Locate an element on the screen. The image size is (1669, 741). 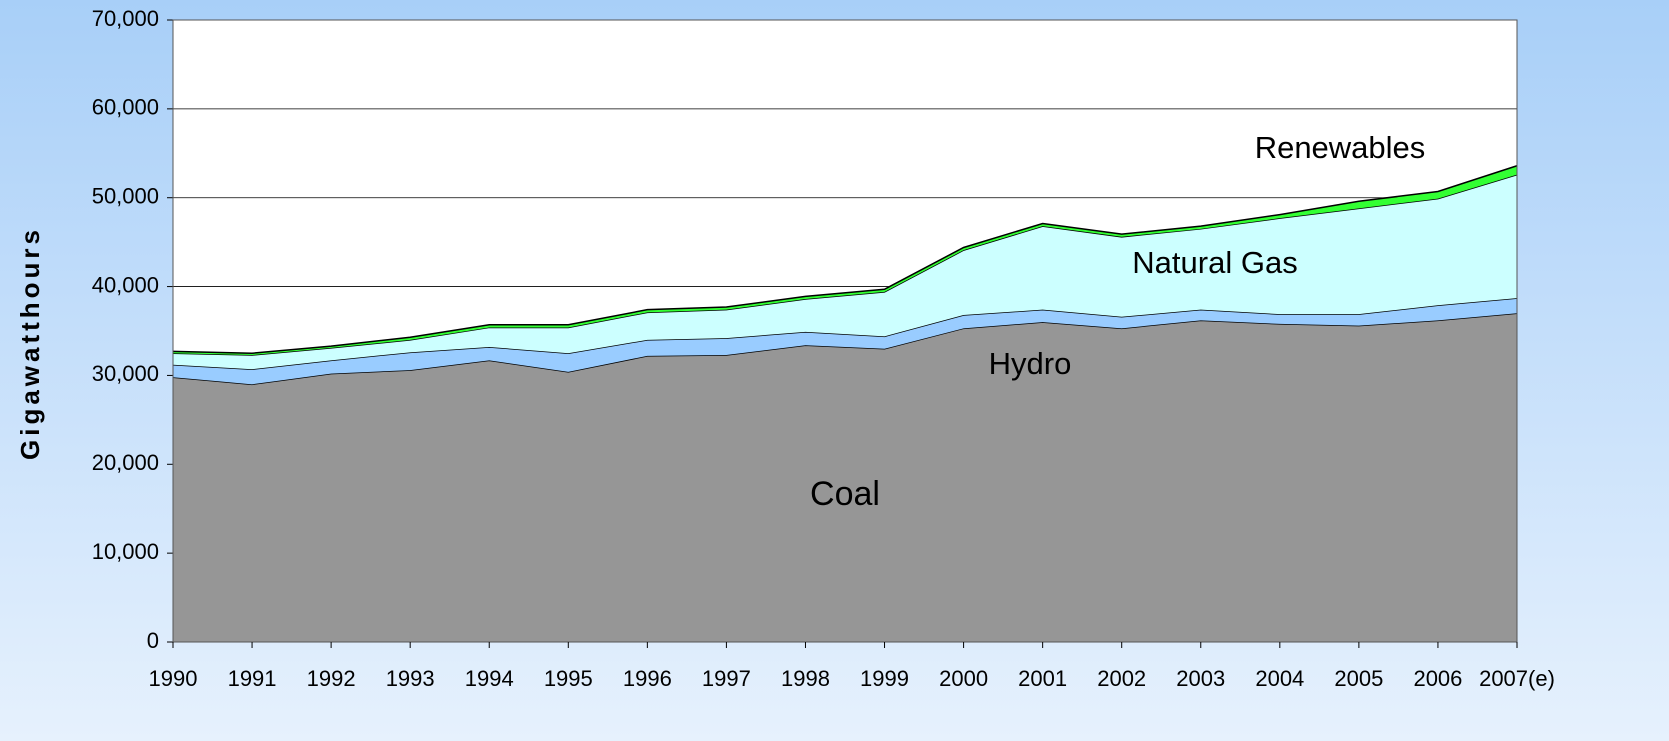
x-tick-label: 1990 is located at coordinates (173, 678).